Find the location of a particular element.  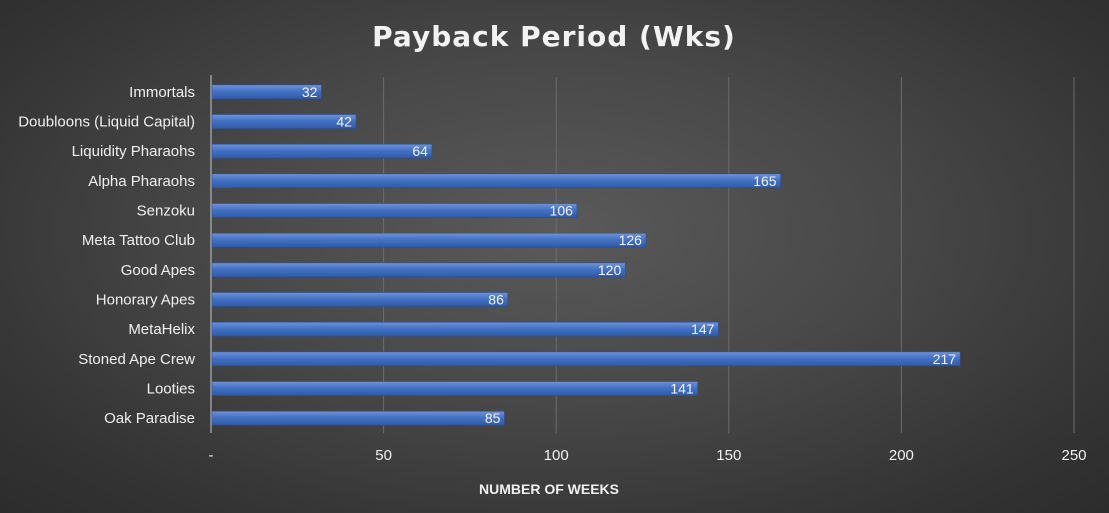

data-label: 64 is located at coordinates (420, 151).